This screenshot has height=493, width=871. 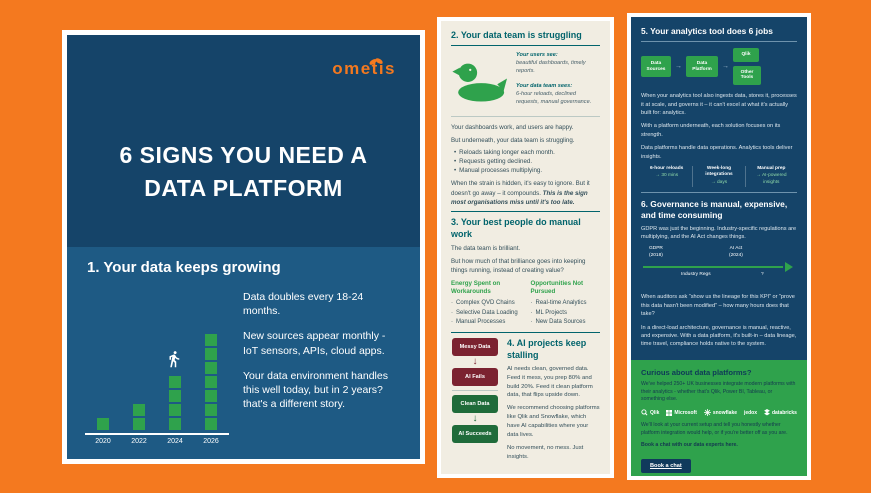 I want to click on paragraph: No movement, no mess. Just insights., so click(x=545, y=452).